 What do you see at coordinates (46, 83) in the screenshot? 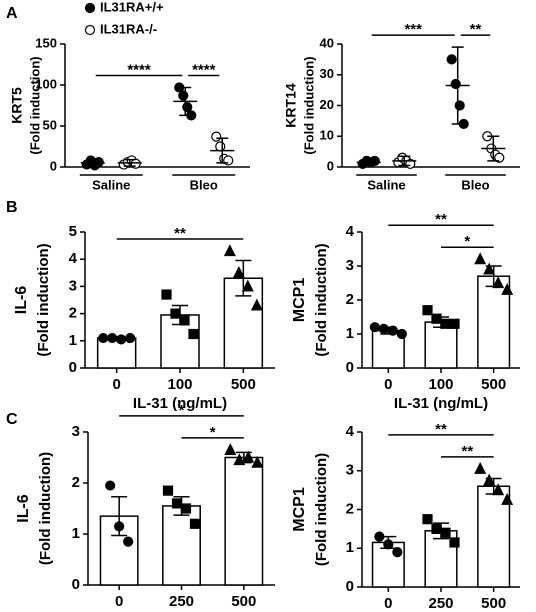
I see `y-tick-label: 100` at bounding box center [46, 83].